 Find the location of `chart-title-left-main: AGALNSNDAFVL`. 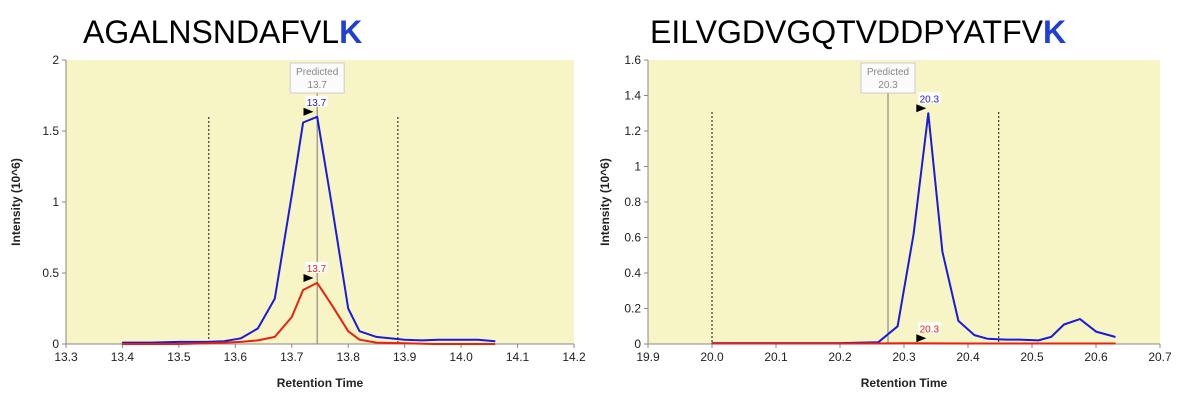

chart-title-left-main: AGALNSNDAFVL is located at coordinates (211, 32).